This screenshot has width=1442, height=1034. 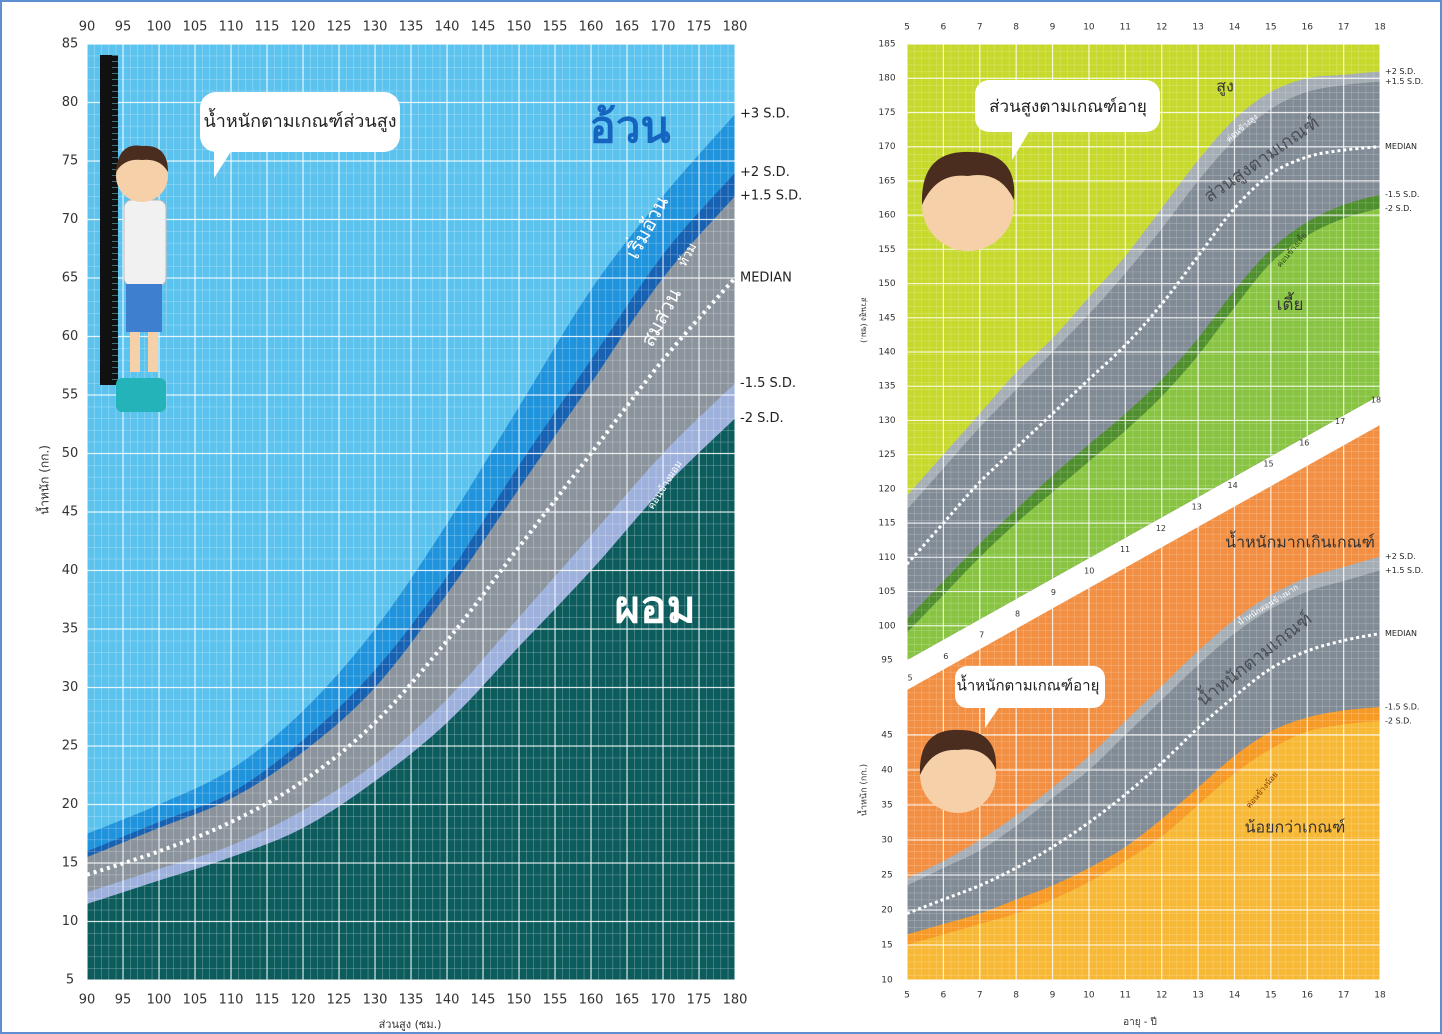 What do you see at coordinates (1268, 464) in the screenshot?
I see `age-band-label: 15` at bounding box center [1268, 464].